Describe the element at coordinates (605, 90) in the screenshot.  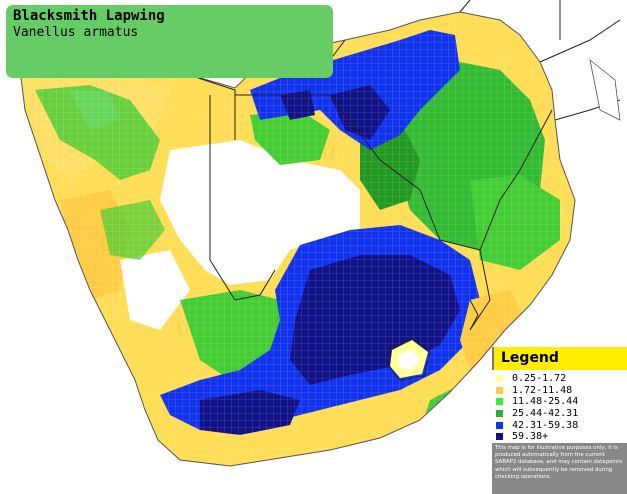
I see `island-fragment` at that location.